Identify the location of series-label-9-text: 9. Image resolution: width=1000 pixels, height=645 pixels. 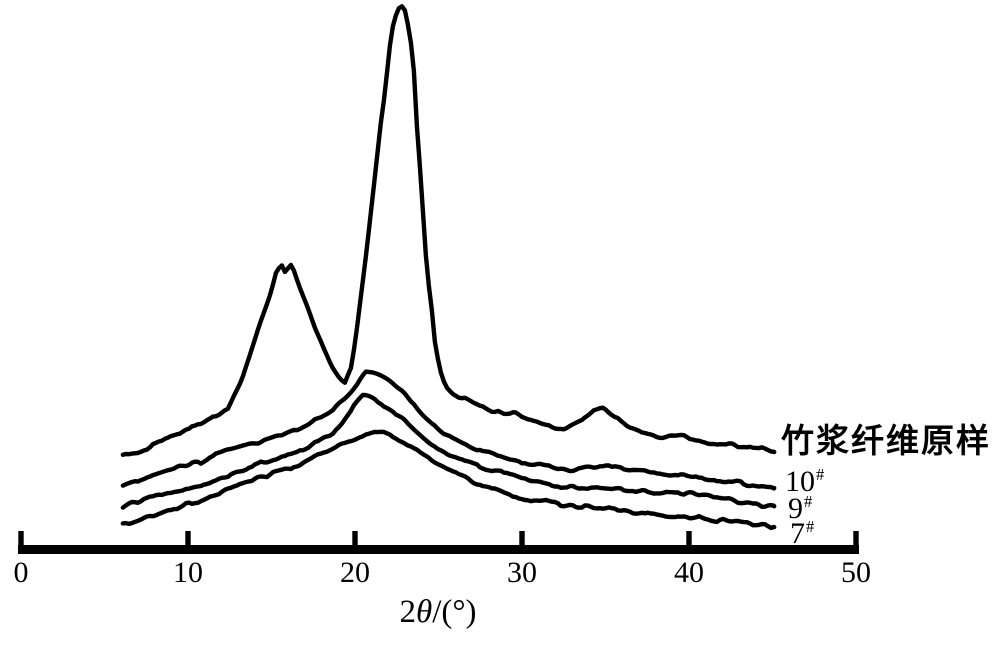
(795, 508).